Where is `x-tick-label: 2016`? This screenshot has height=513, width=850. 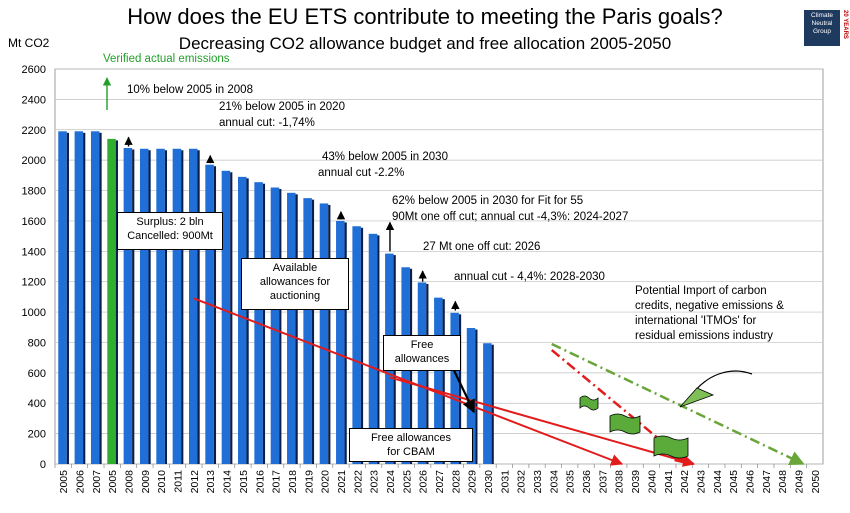 x-tick-label: 2016 is located at coordinates (260, 482).